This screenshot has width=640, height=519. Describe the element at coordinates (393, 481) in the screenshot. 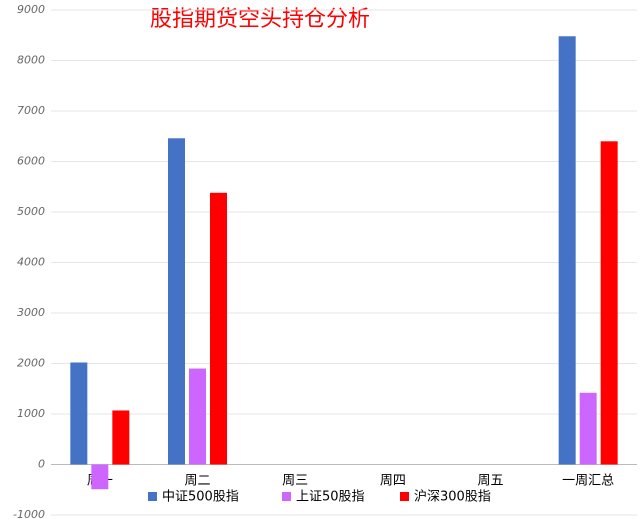

I see `x-tick-label: 周四` at that location.